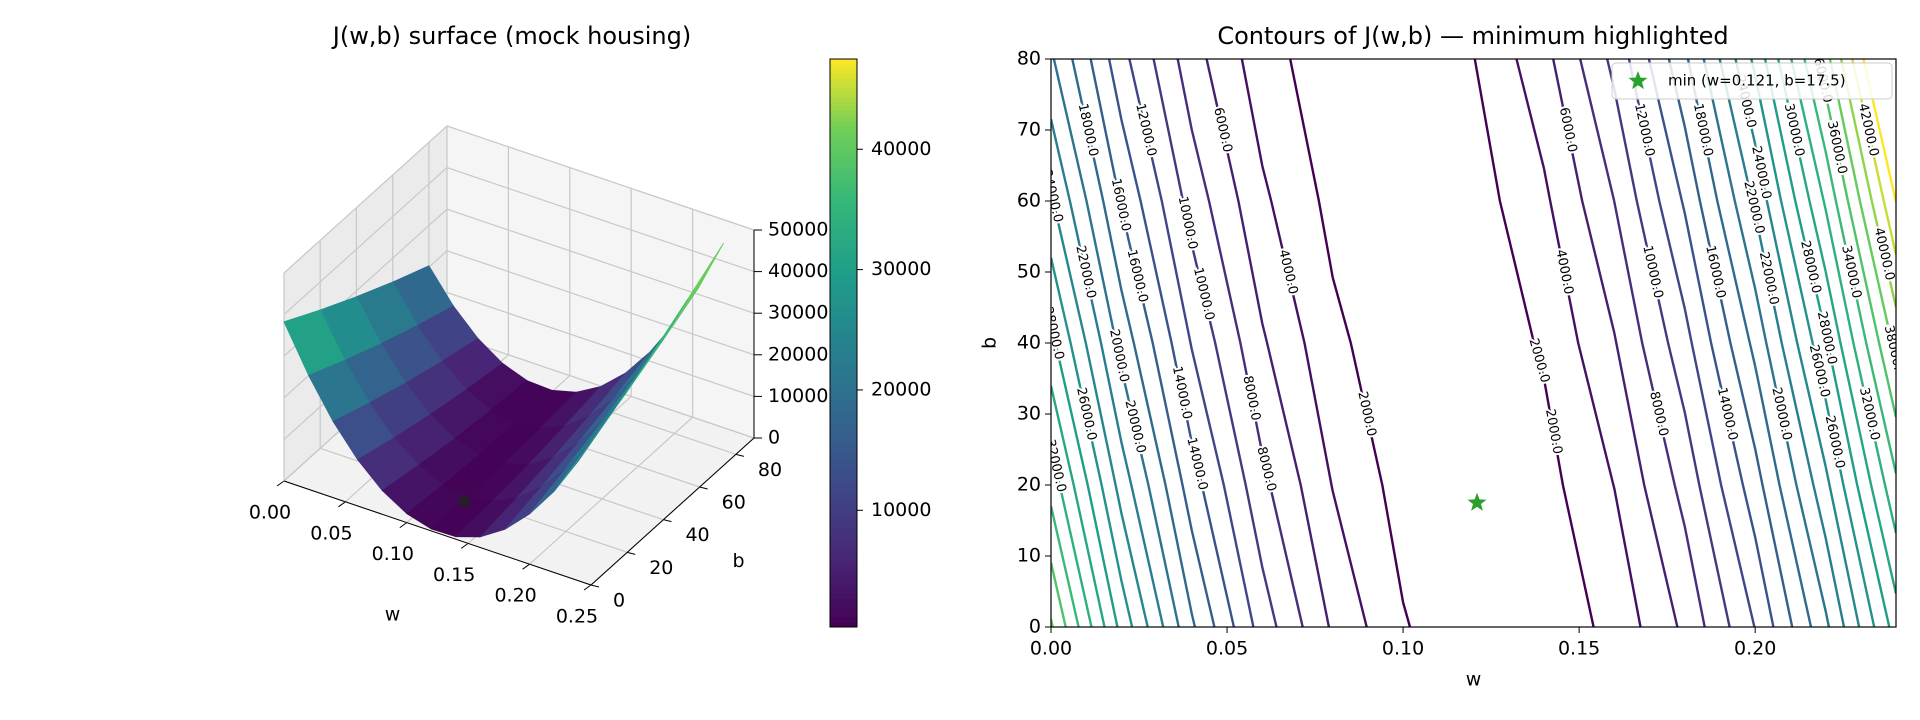 The height and width of the screenshot is (720, 1920). What do you see at coordinates (1088, 130) in the screenshot?
I see `contour-label: 18000.0` at bounding box center [1088, 130].